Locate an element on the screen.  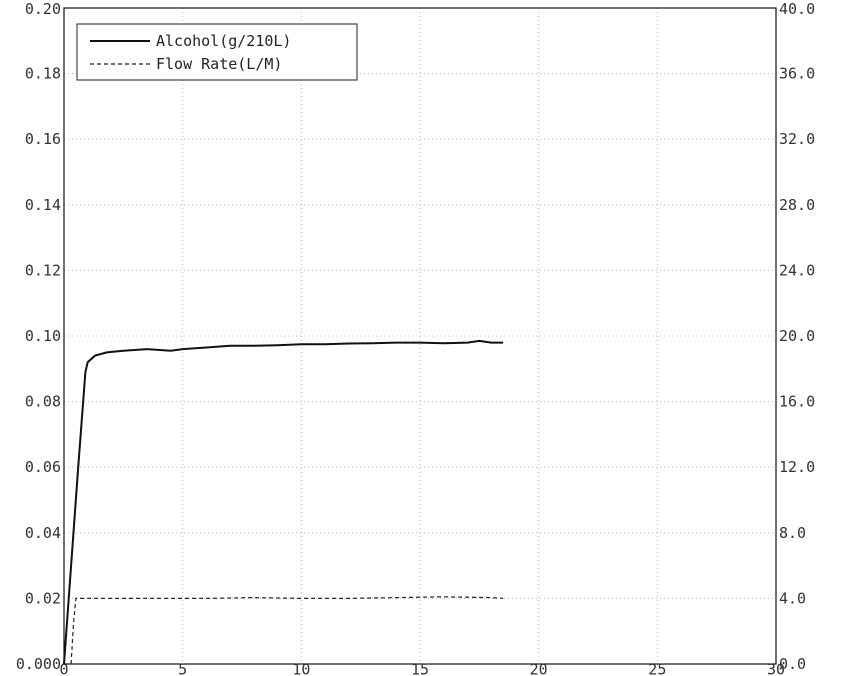
y-tick-label: 0.06 is located at coordinates (43, 467).